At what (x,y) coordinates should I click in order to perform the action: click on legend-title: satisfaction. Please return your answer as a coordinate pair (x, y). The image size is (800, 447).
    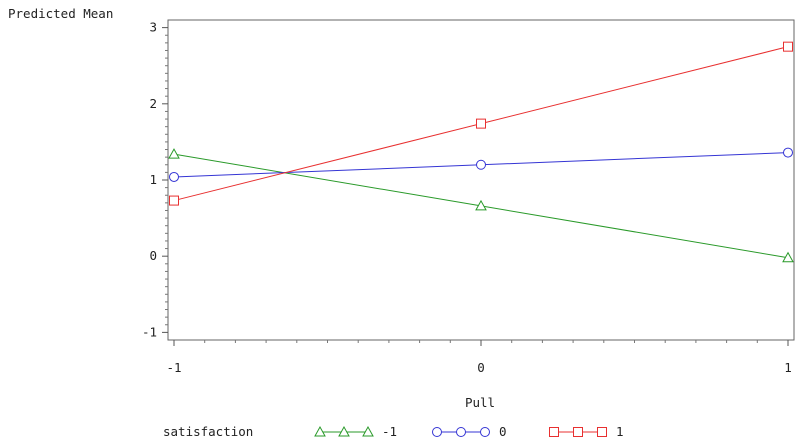
    Looking at the image, I should click on (208, 431).